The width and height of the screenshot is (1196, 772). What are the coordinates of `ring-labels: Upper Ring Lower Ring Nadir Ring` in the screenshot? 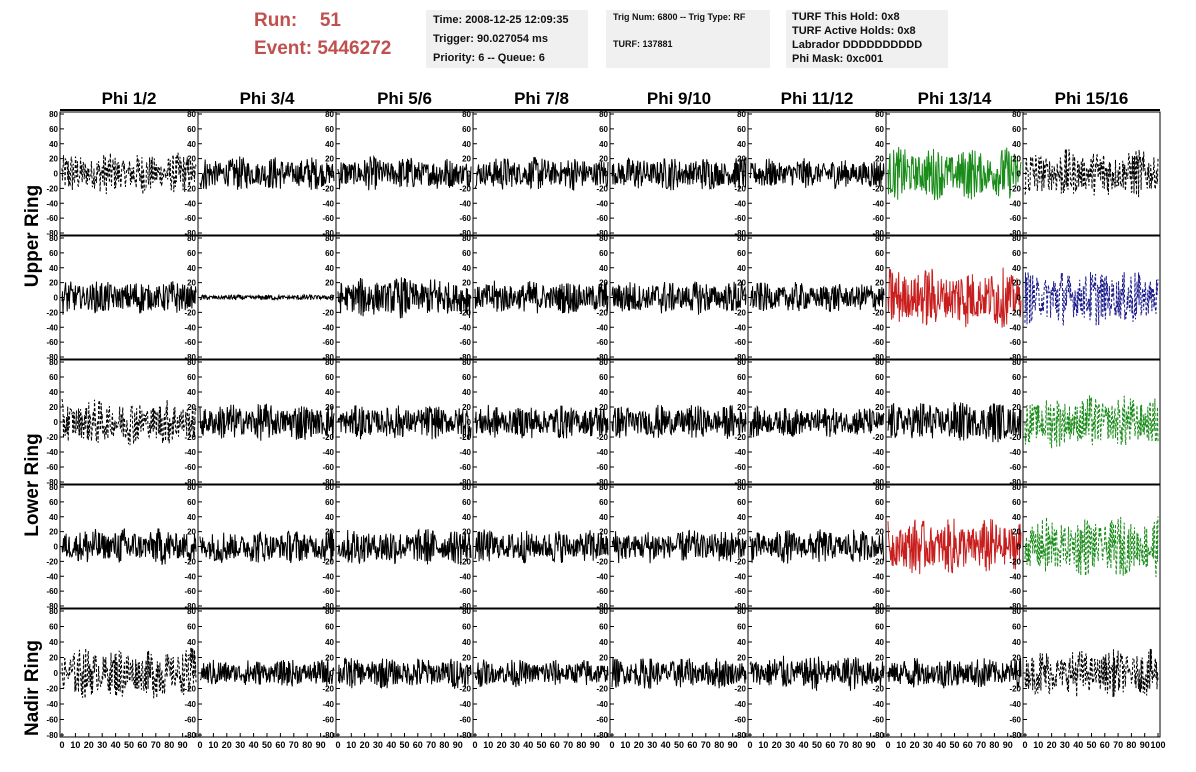 It's located at (32, 460).